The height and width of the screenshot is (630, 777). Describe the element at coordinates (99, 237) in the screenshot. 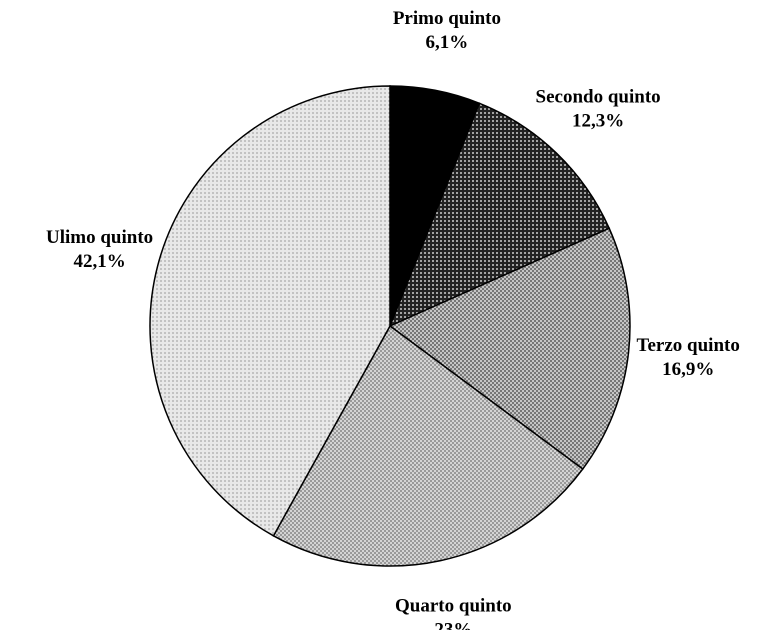

I see `slice-label: Ulimo quinto` at that location.